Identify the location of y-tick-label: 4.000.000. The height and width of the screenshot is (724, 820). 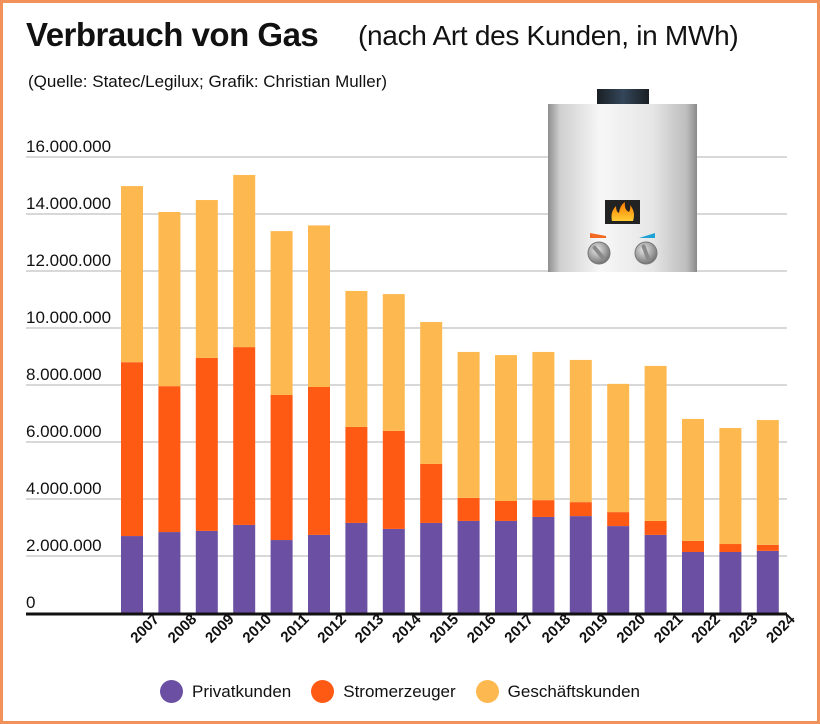
(64, 488).